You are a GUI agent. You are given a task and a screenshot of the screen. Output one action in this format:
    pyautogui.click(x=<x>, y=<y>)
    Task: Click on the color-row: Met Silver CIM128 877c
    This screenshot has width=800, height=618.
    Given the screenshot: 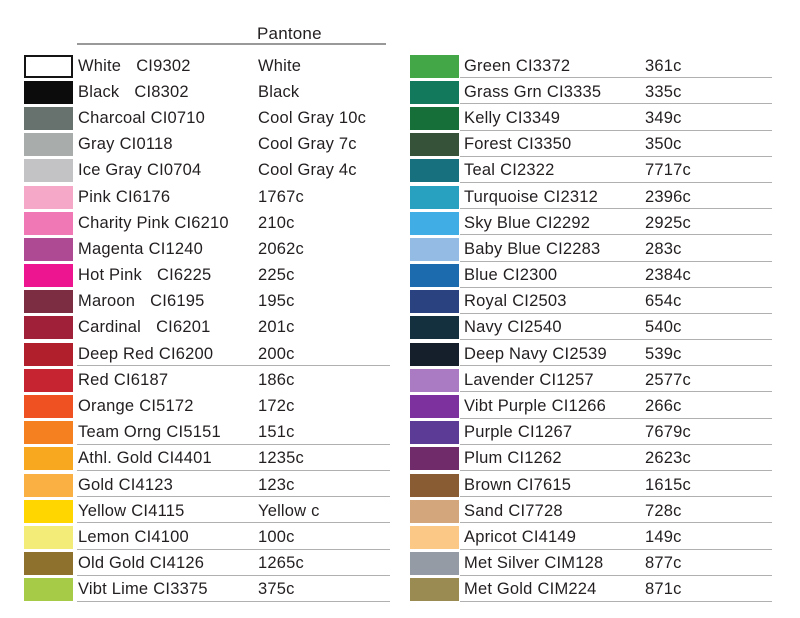 What is the action you would take?
    pyautogui.click(x=593, y=564)
    